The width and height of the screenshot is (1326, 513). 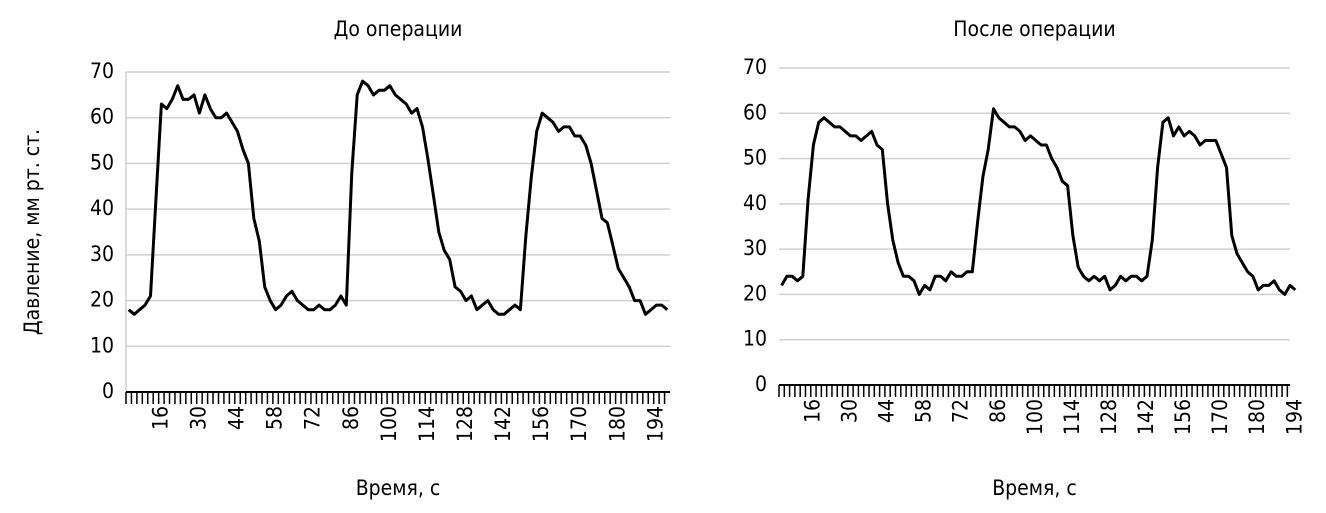 What do you see at coordinates (32, 232) in the screenshot?
I see `y-axis-label: Давление, мм рт. ст.` at bounding box center [32, 232].